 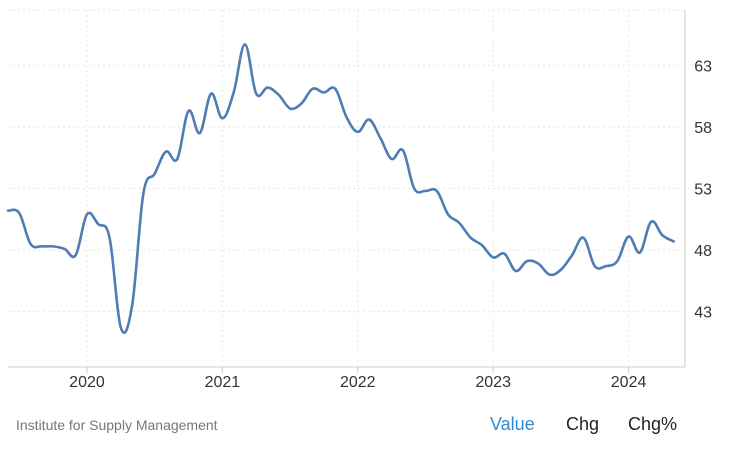 I want to click on tab-chg: Chg, so click(x=583, y=424).